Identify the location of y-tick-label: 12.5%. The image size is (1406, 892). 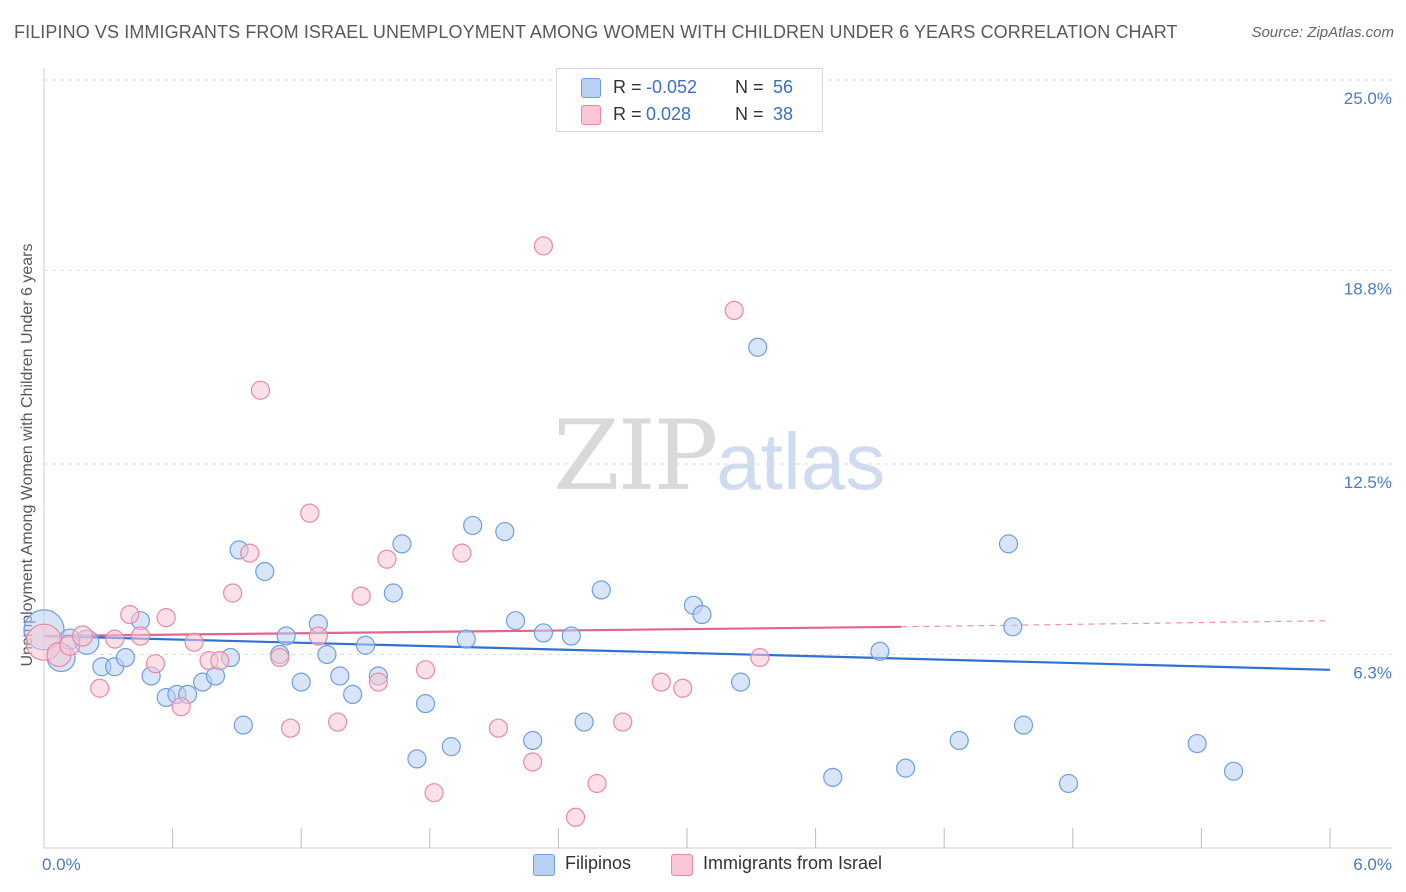
(1368, 482).